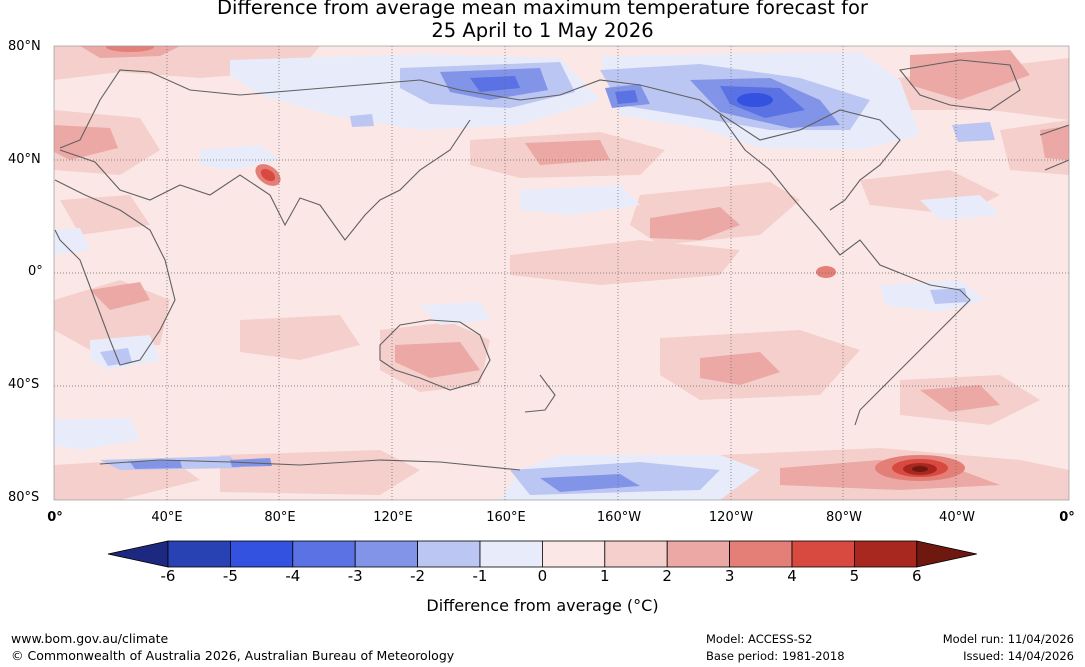 The width and height of the screenshot is (1085, 667). I want to click on colorbar-tick-label: 0, so click(542, 576).